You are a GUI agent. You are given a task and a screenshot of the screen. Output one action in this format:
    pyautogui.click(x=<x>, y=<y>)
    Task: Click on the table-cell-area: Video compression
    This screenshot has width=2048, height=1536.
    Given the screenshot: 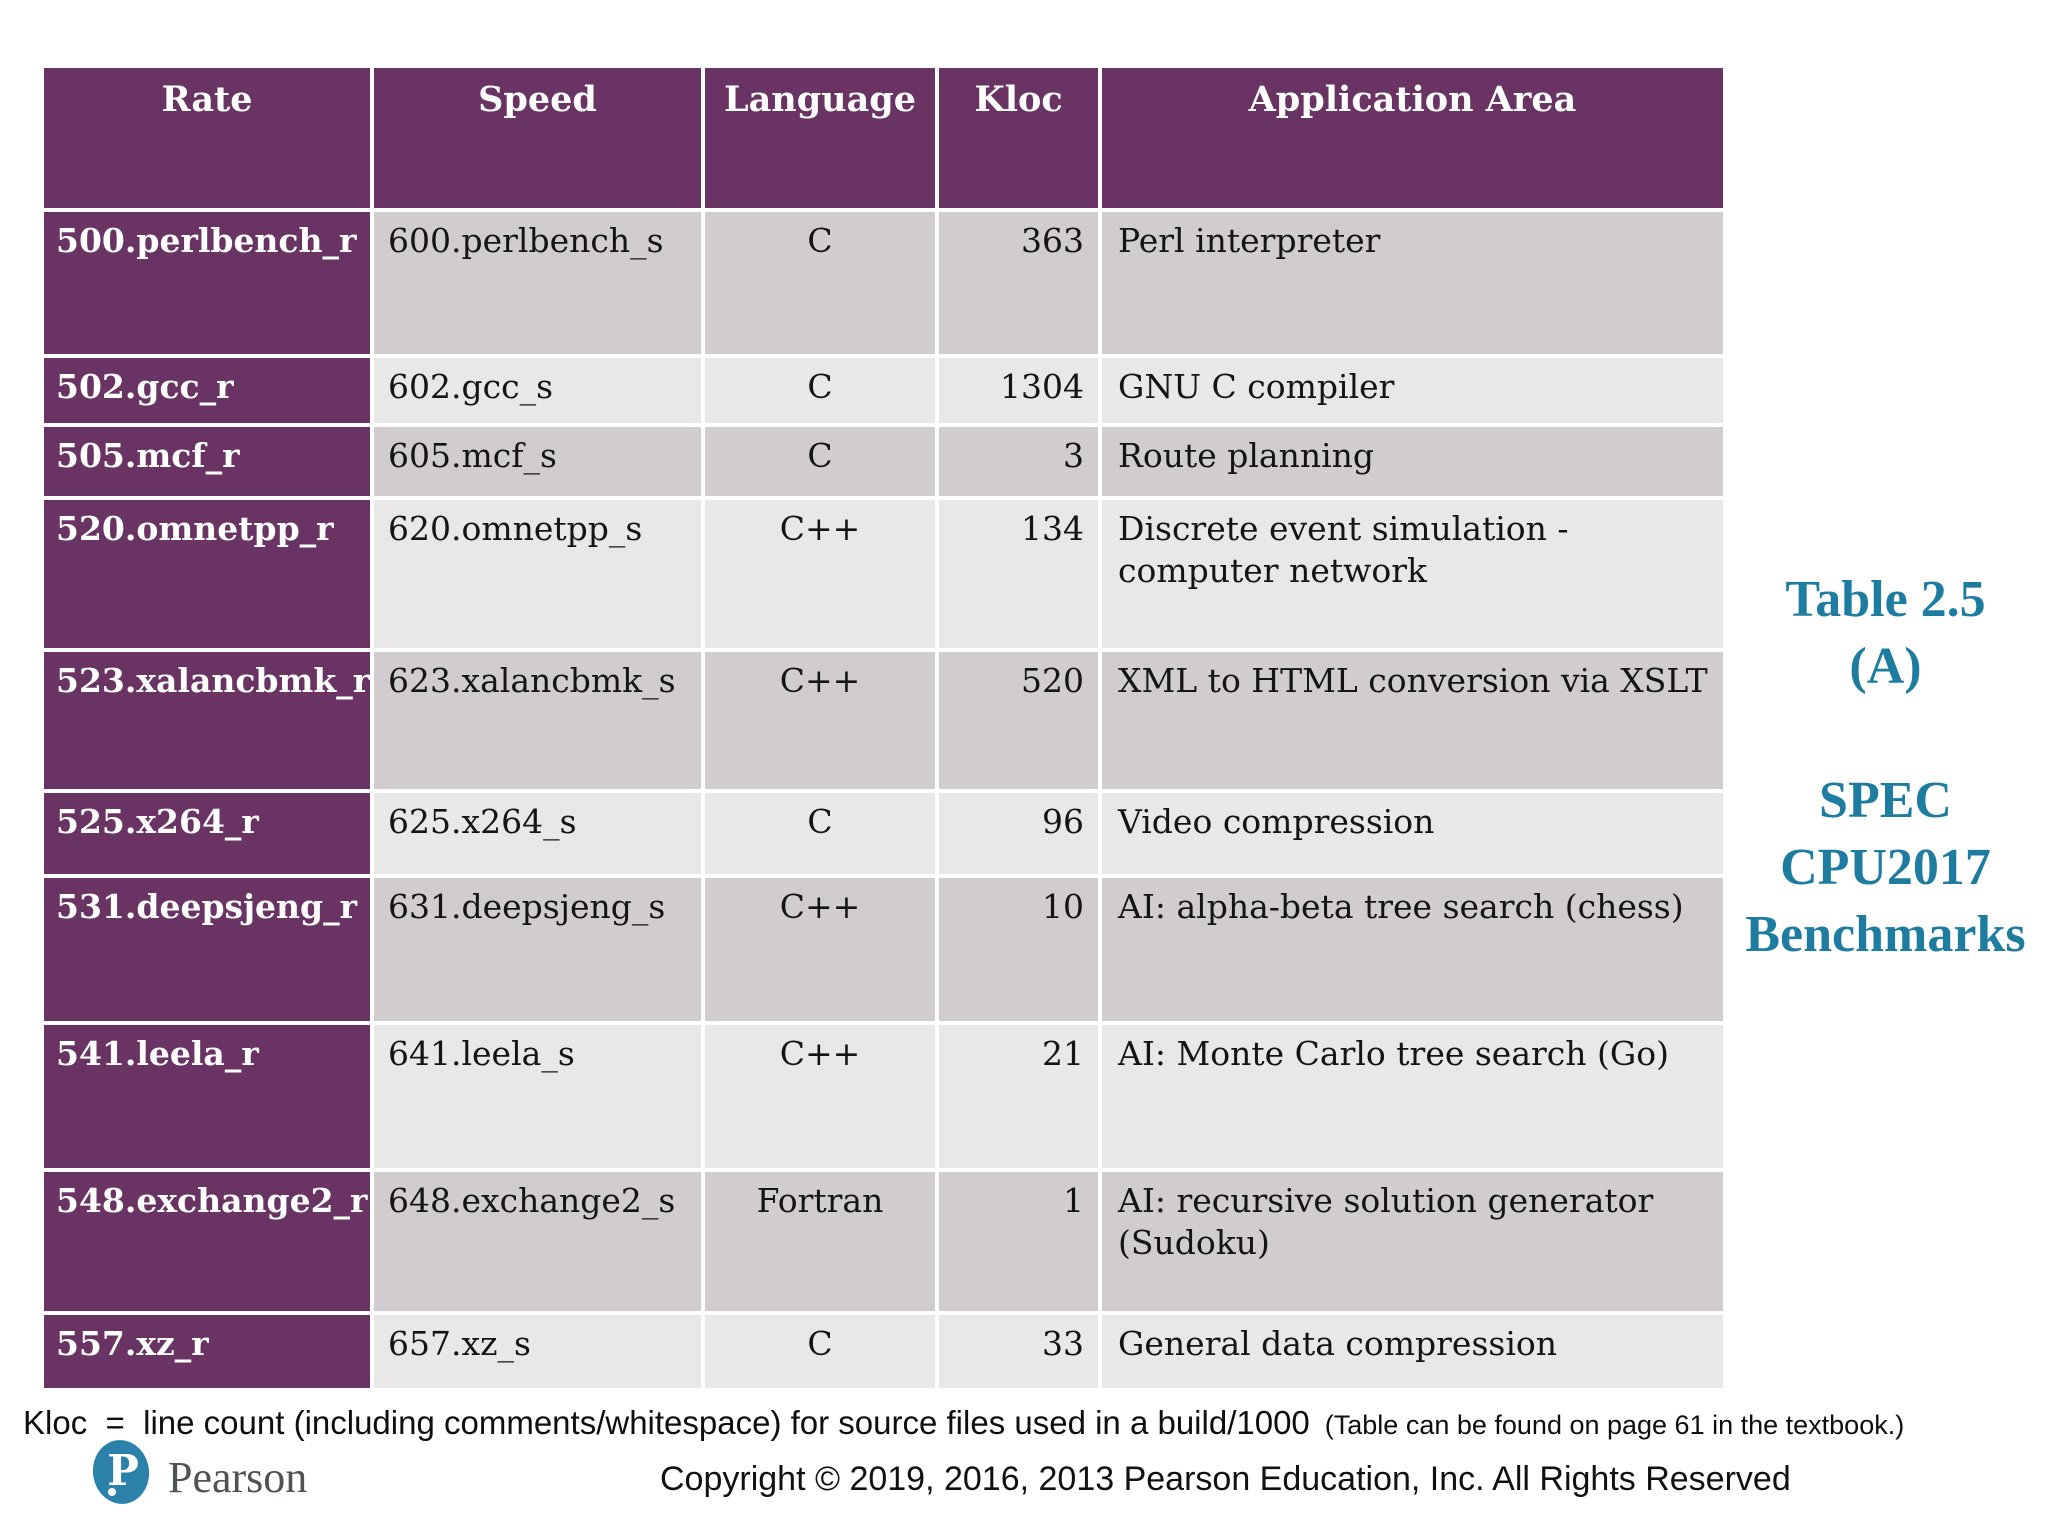 What is the action you would take?
    pyautogui.click(x=1412, y=833)
    